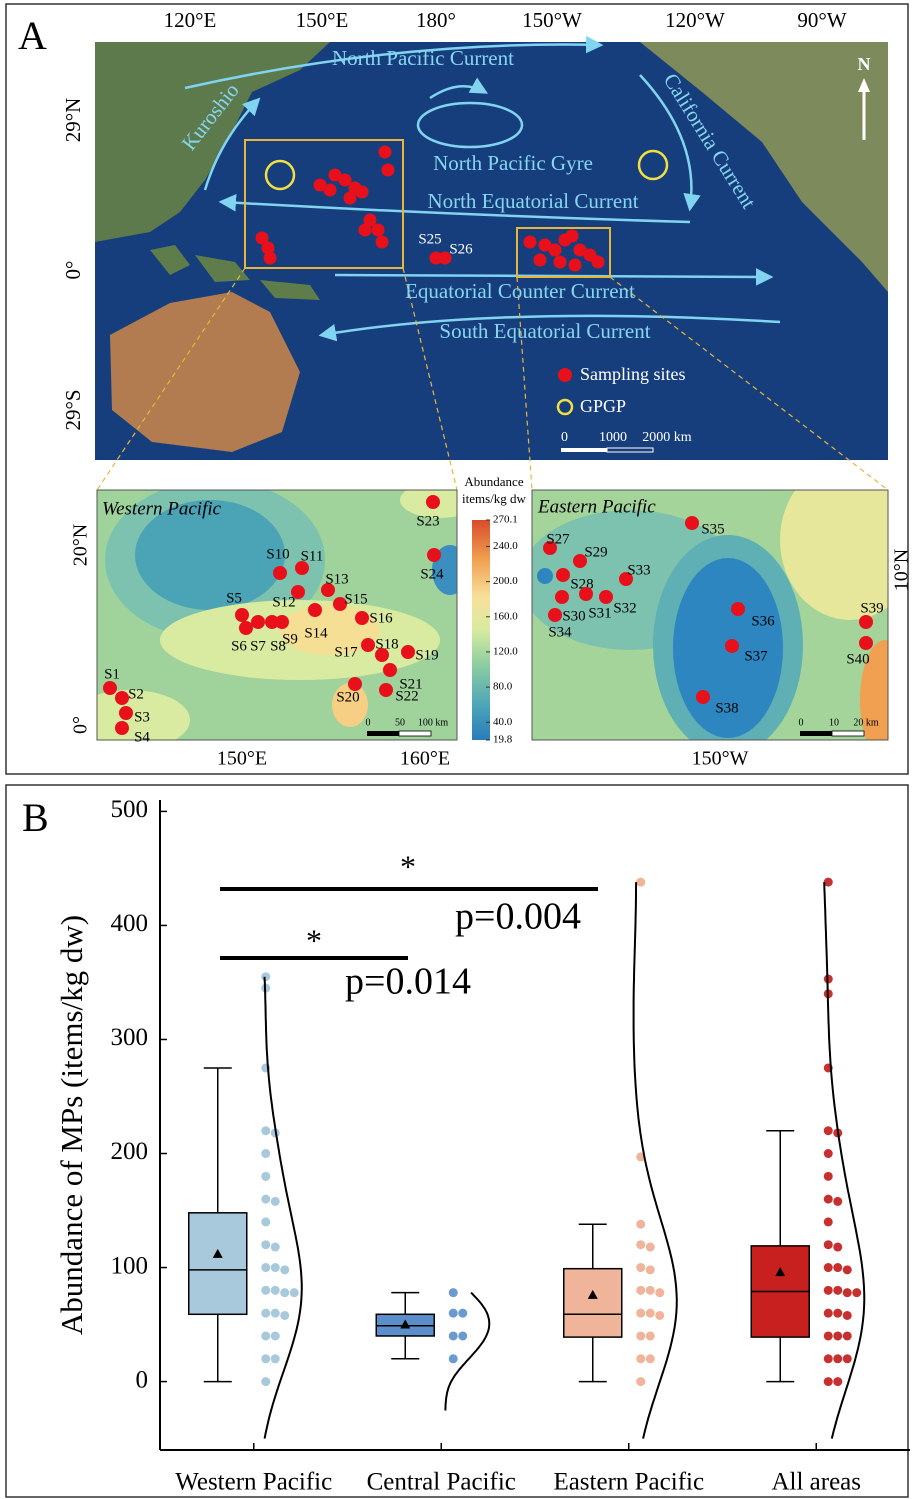  What do you see at coordinates (441, 1482) in the screenshot?
I see `x-tick-label: Central Pacific` at bounding box center [441, 1482].